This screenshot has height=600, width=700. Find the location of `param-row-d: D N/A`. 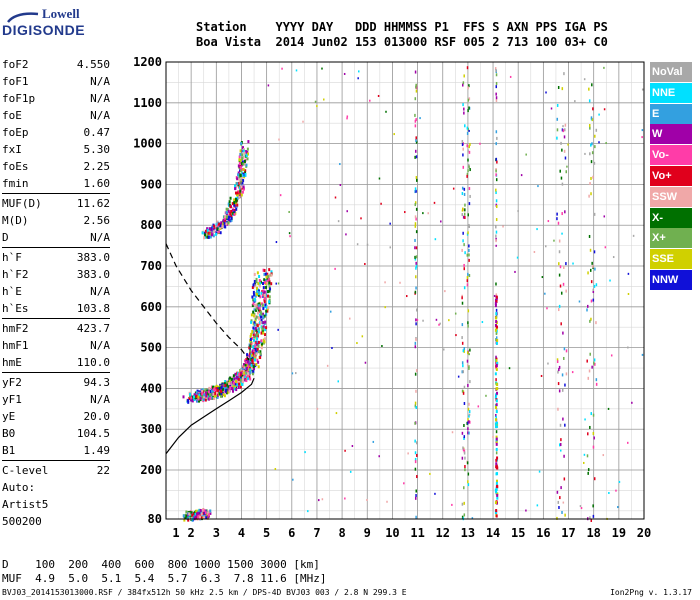

param-row-d: D N/A is located at coordinates (56, 237).